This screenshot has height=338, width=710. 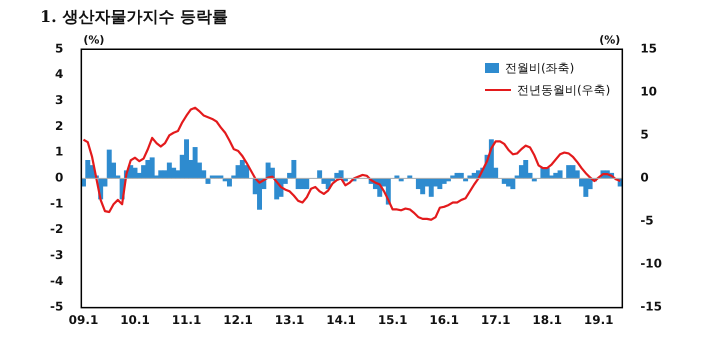 I want to click on x-tick-label: 12.1, so click(x=238, y=319).